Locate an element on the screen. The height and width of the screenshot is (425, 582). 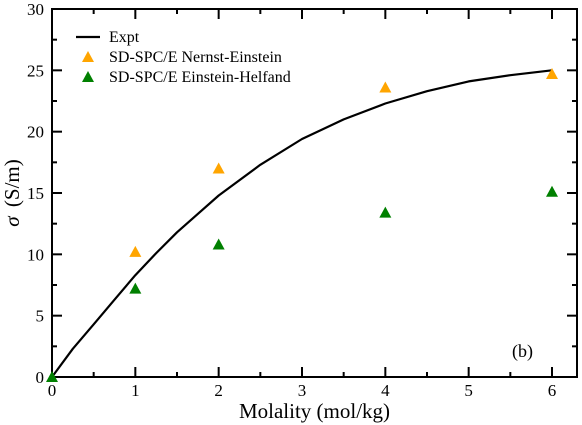
x-axis-title: Molality (mol/kg) is located at coordinates (314, 411).